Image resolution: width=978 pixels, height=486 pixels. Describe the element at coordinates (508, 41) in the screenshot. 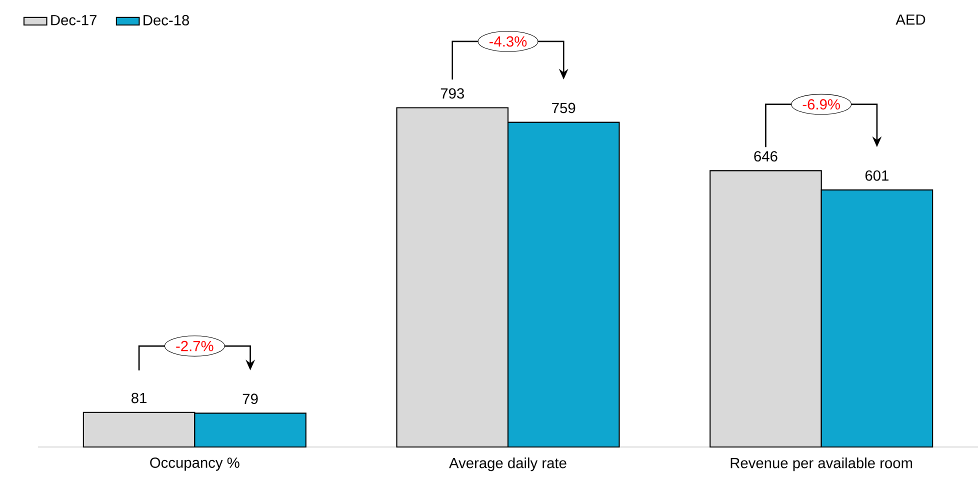

I see `text: -4.3%` at that location.